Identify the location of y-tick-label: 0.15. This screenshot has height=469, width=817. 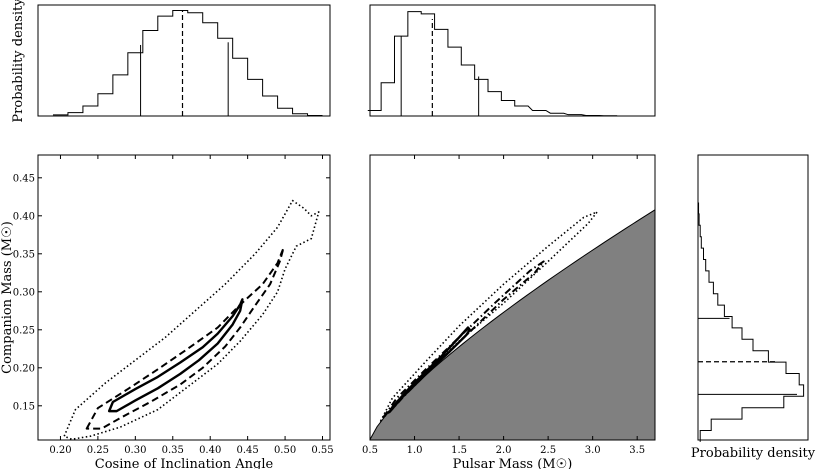
(24, 406).